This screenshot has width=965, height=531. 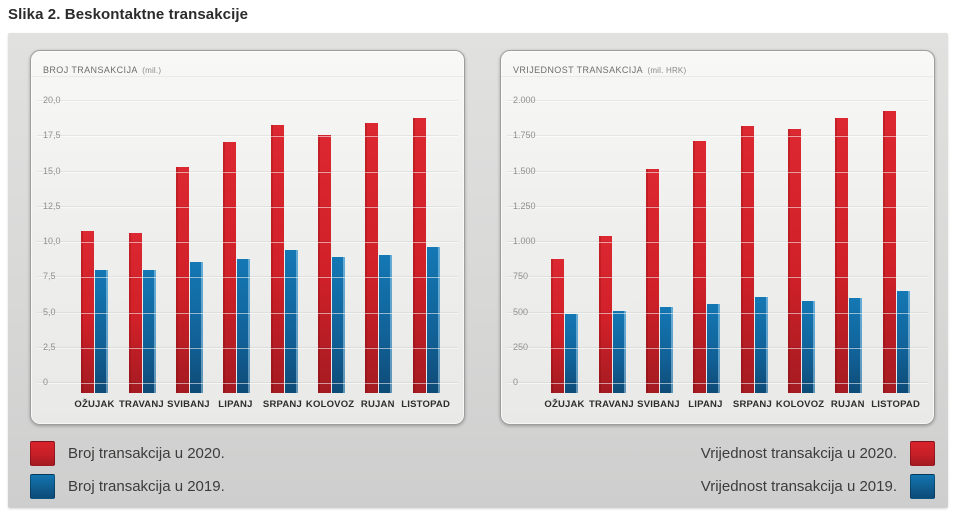 What do you see at coordinates (798, 453) in the screenshot?
I see `legend-label: Vrijednost transakcija u 2020.` at bounding box center [798, 453].